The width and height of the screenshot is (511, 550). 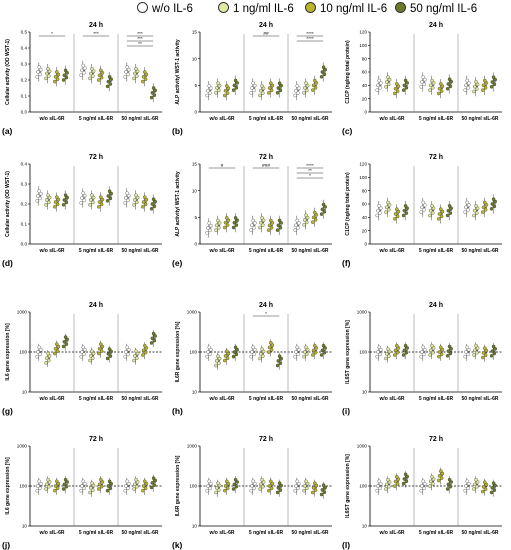 I want to click on y-tick-label: 100, so click(x=23, y=352).